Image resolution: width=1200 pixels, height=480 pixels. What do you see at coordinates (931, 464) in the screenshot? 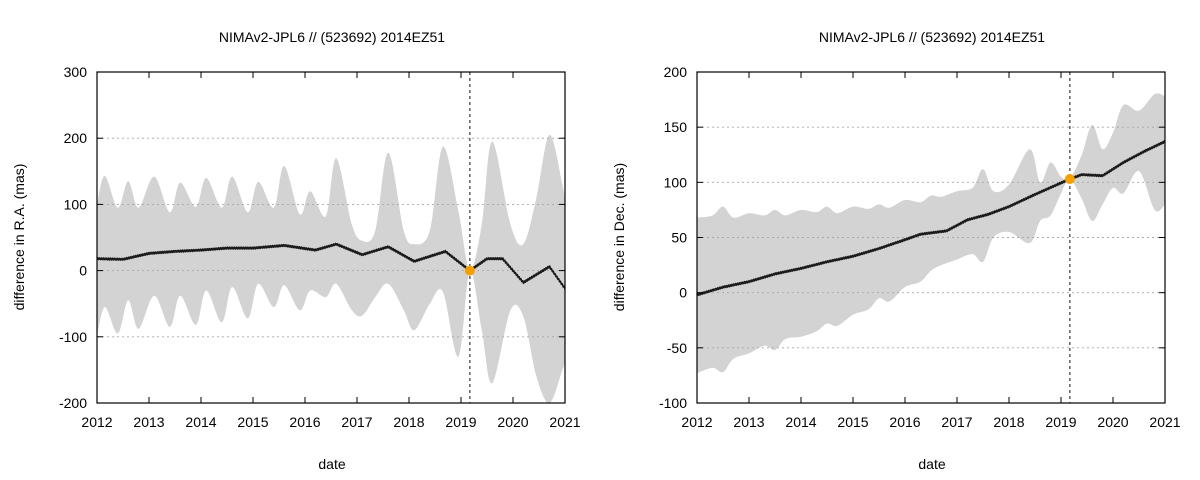
I see `dec-x-axis-label: date` at bounding box center [931, 464].